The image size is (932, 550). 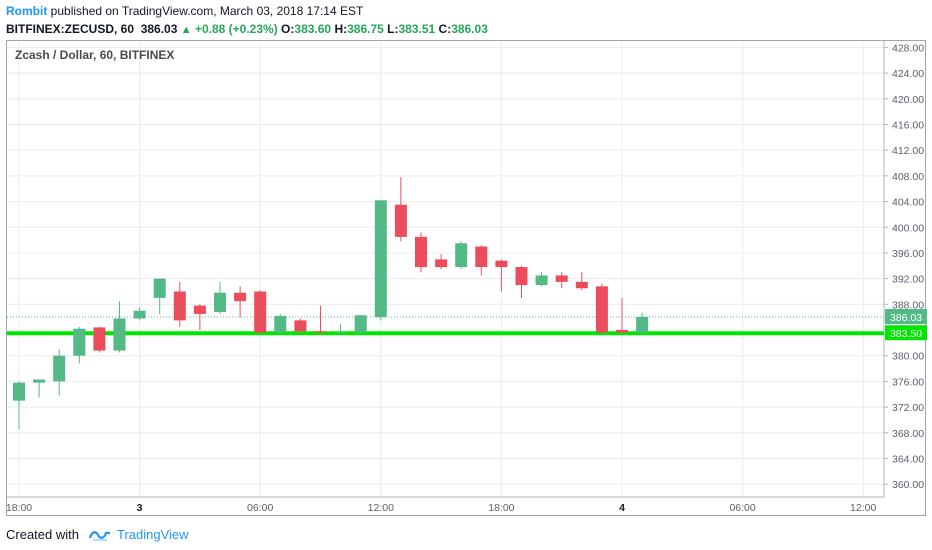 I want to click on close-value: 386.03, so click(x=469, y=29).